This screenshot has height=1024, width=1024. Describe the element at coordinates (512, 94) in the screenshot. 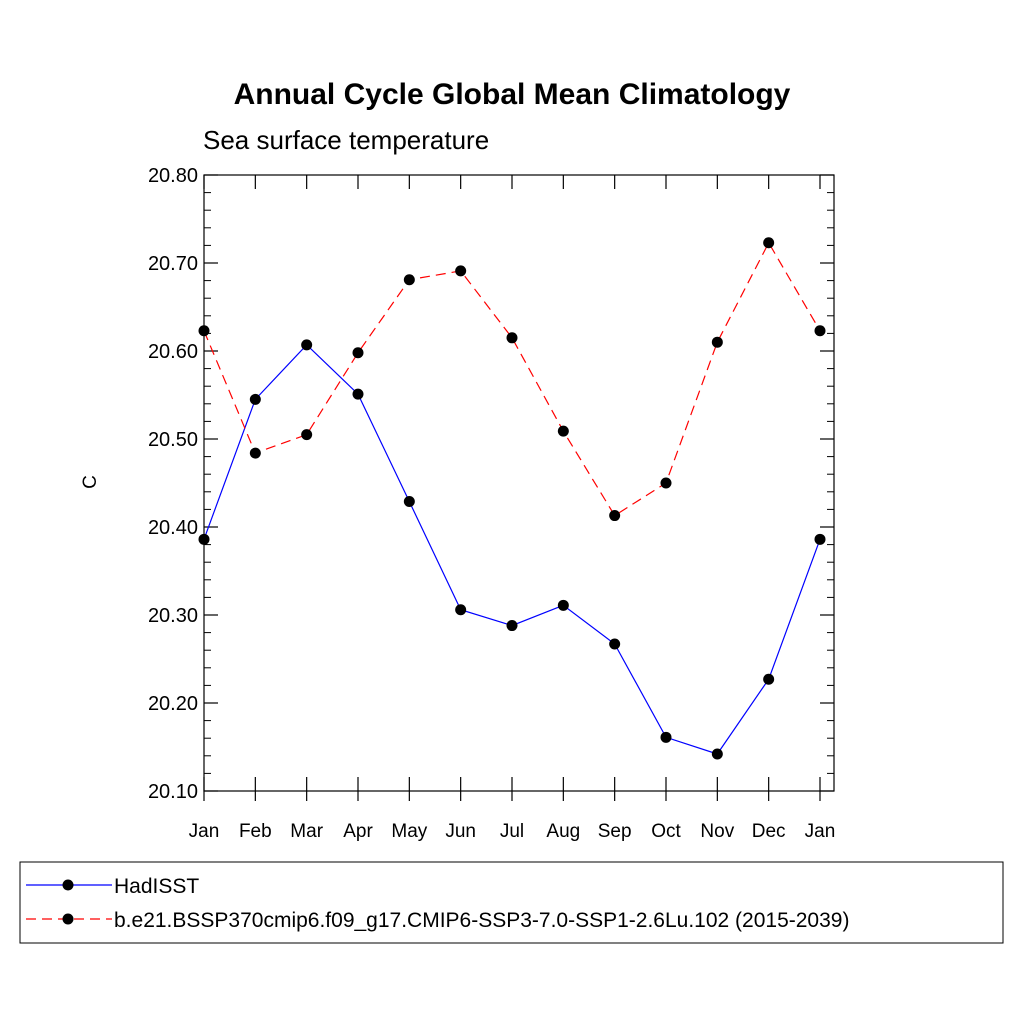

I see `chart-title: Annual Cycle Global Mean Climatology` at that location.